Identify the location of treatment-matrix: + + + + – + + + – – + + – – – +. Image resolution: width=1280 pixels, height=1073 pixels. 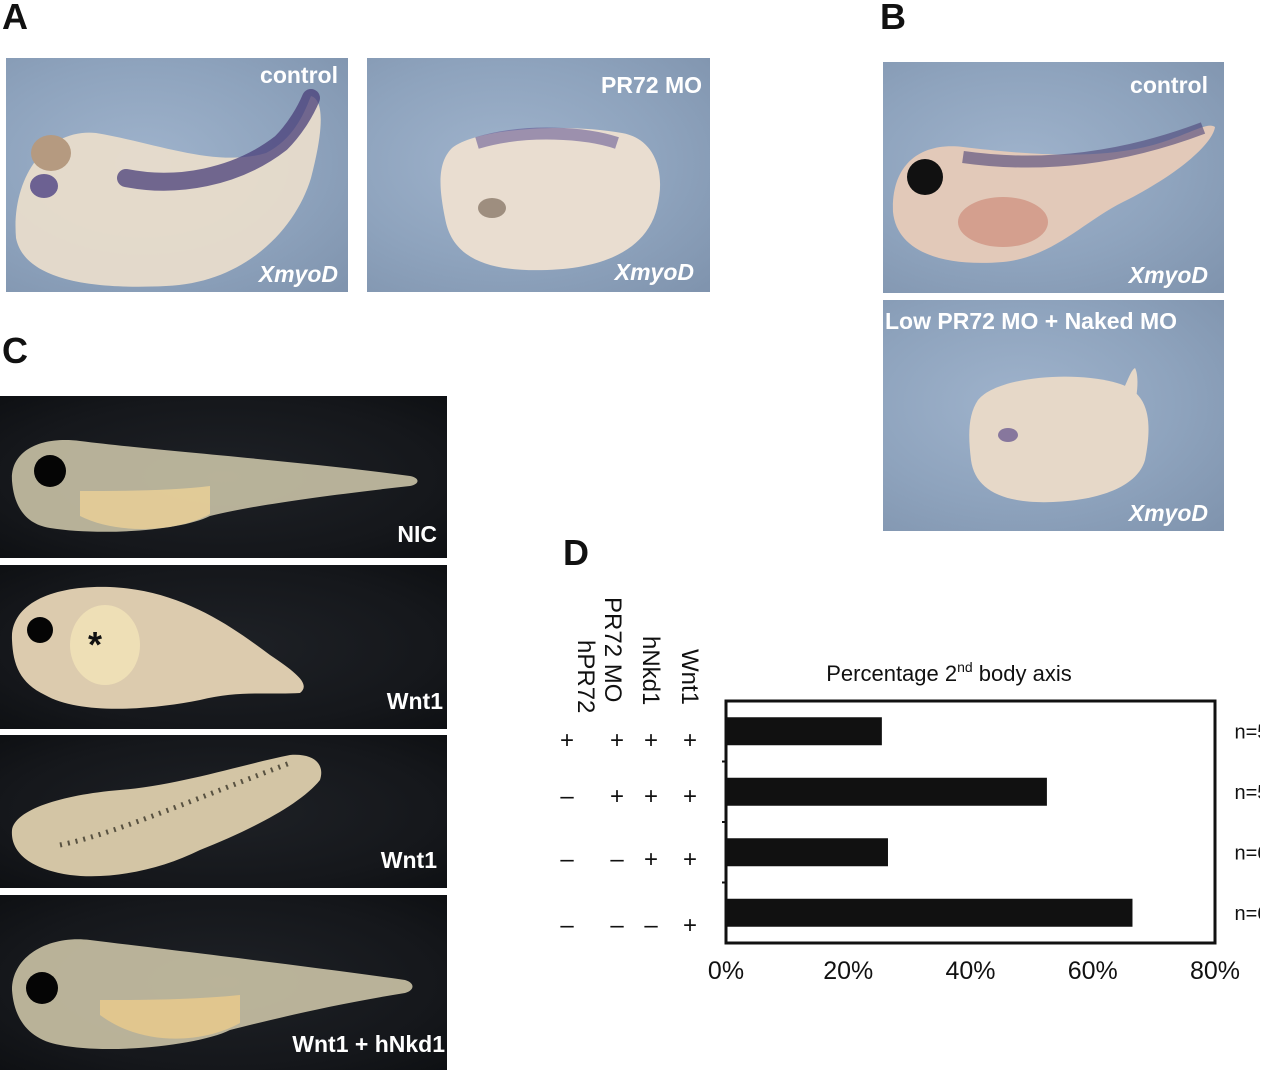
(628, 833).